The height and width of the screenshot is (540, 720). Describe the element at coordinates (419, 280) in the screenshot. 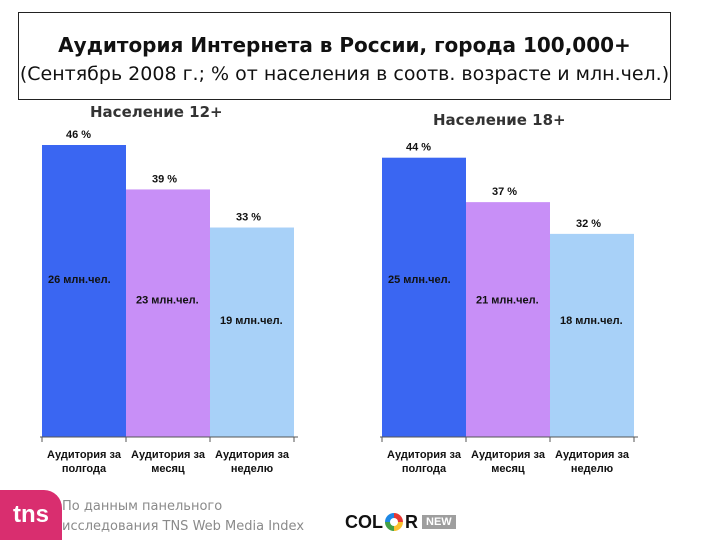

I see `bar-inner-label: 25 млн.чел.` at that location.